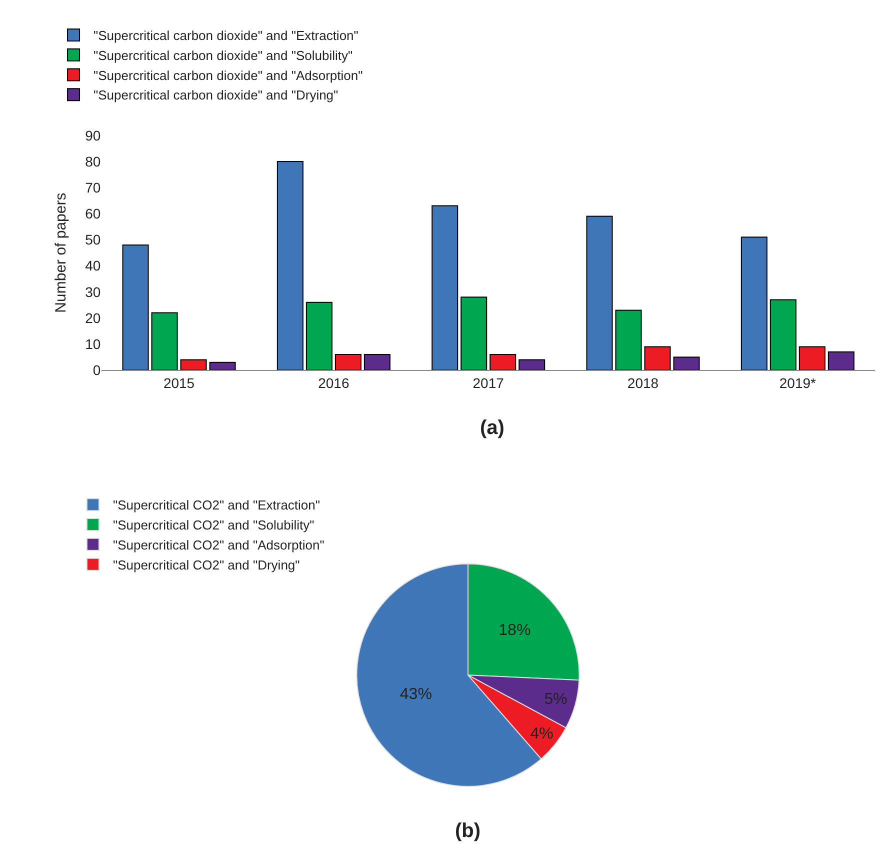  I want to click on y-tick-label: 40, so click(93, 266).